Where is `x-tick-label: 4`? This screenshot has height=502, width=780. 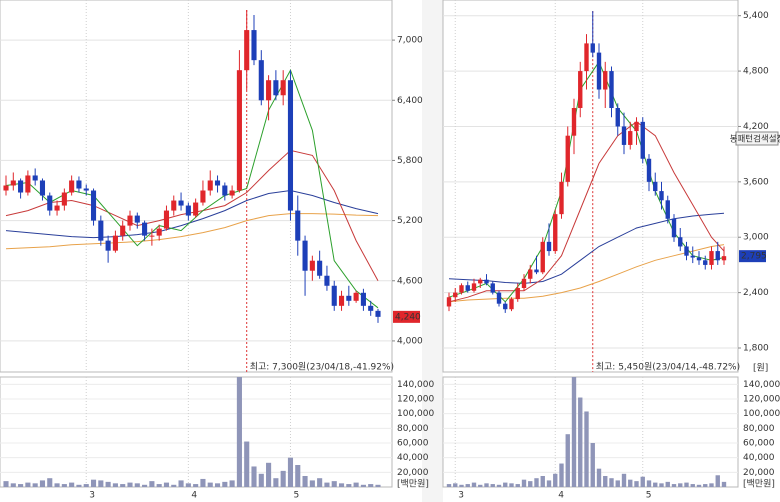
x-tick-label: 4 is located at coordinates (561, 496).